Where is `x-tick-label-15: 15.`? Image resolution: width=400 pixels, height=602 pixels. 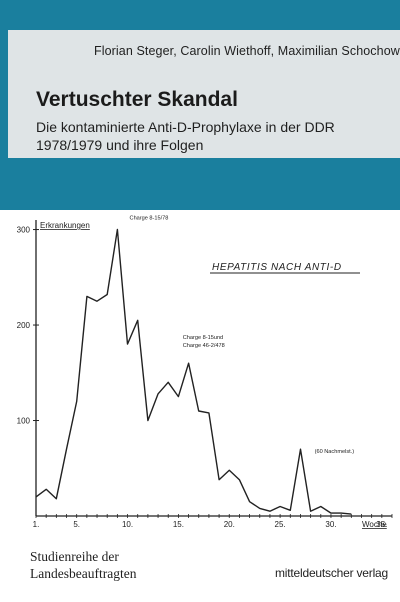
x-tick-label-15: 15. is located at coordinates (178, 524).